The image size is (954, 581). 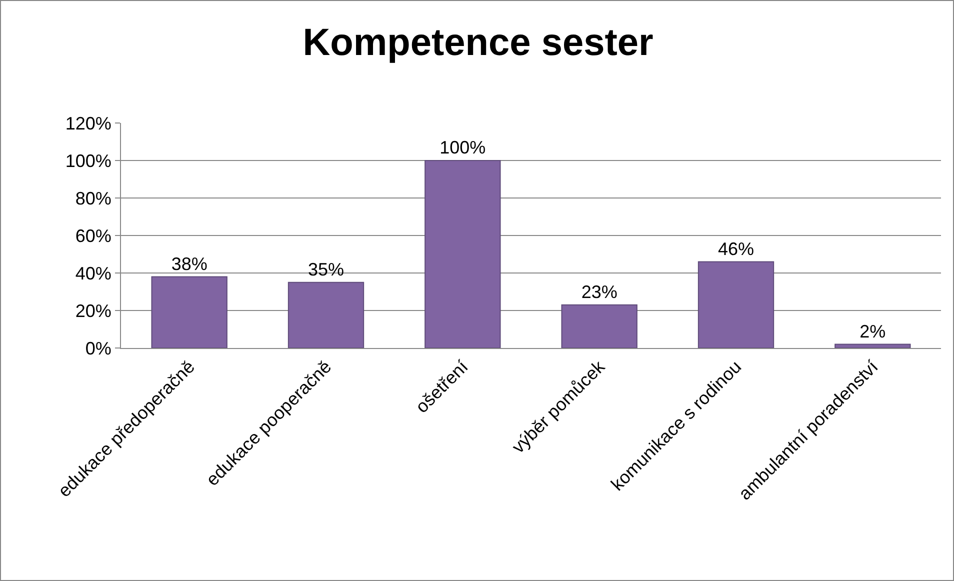 I want to click on y-tick-label: 60%, so click(x=93, y=236).